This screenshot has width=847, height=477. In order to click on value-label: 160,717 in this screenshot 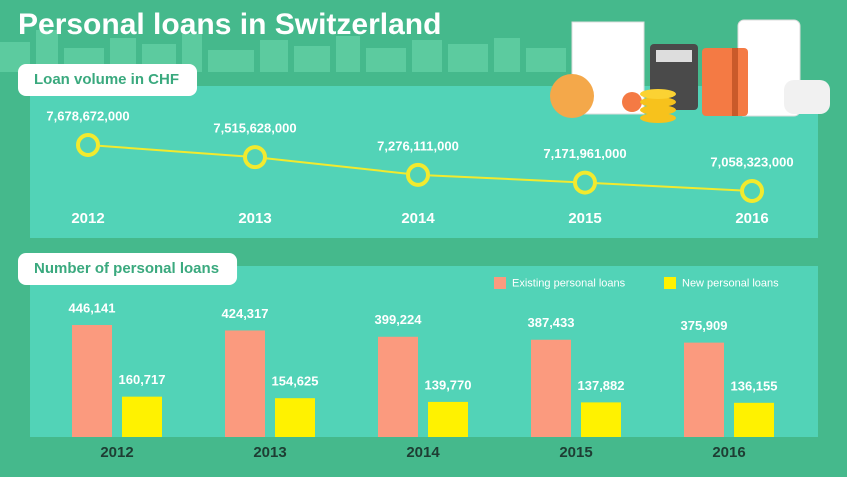, I will do `click(142, 379)`.